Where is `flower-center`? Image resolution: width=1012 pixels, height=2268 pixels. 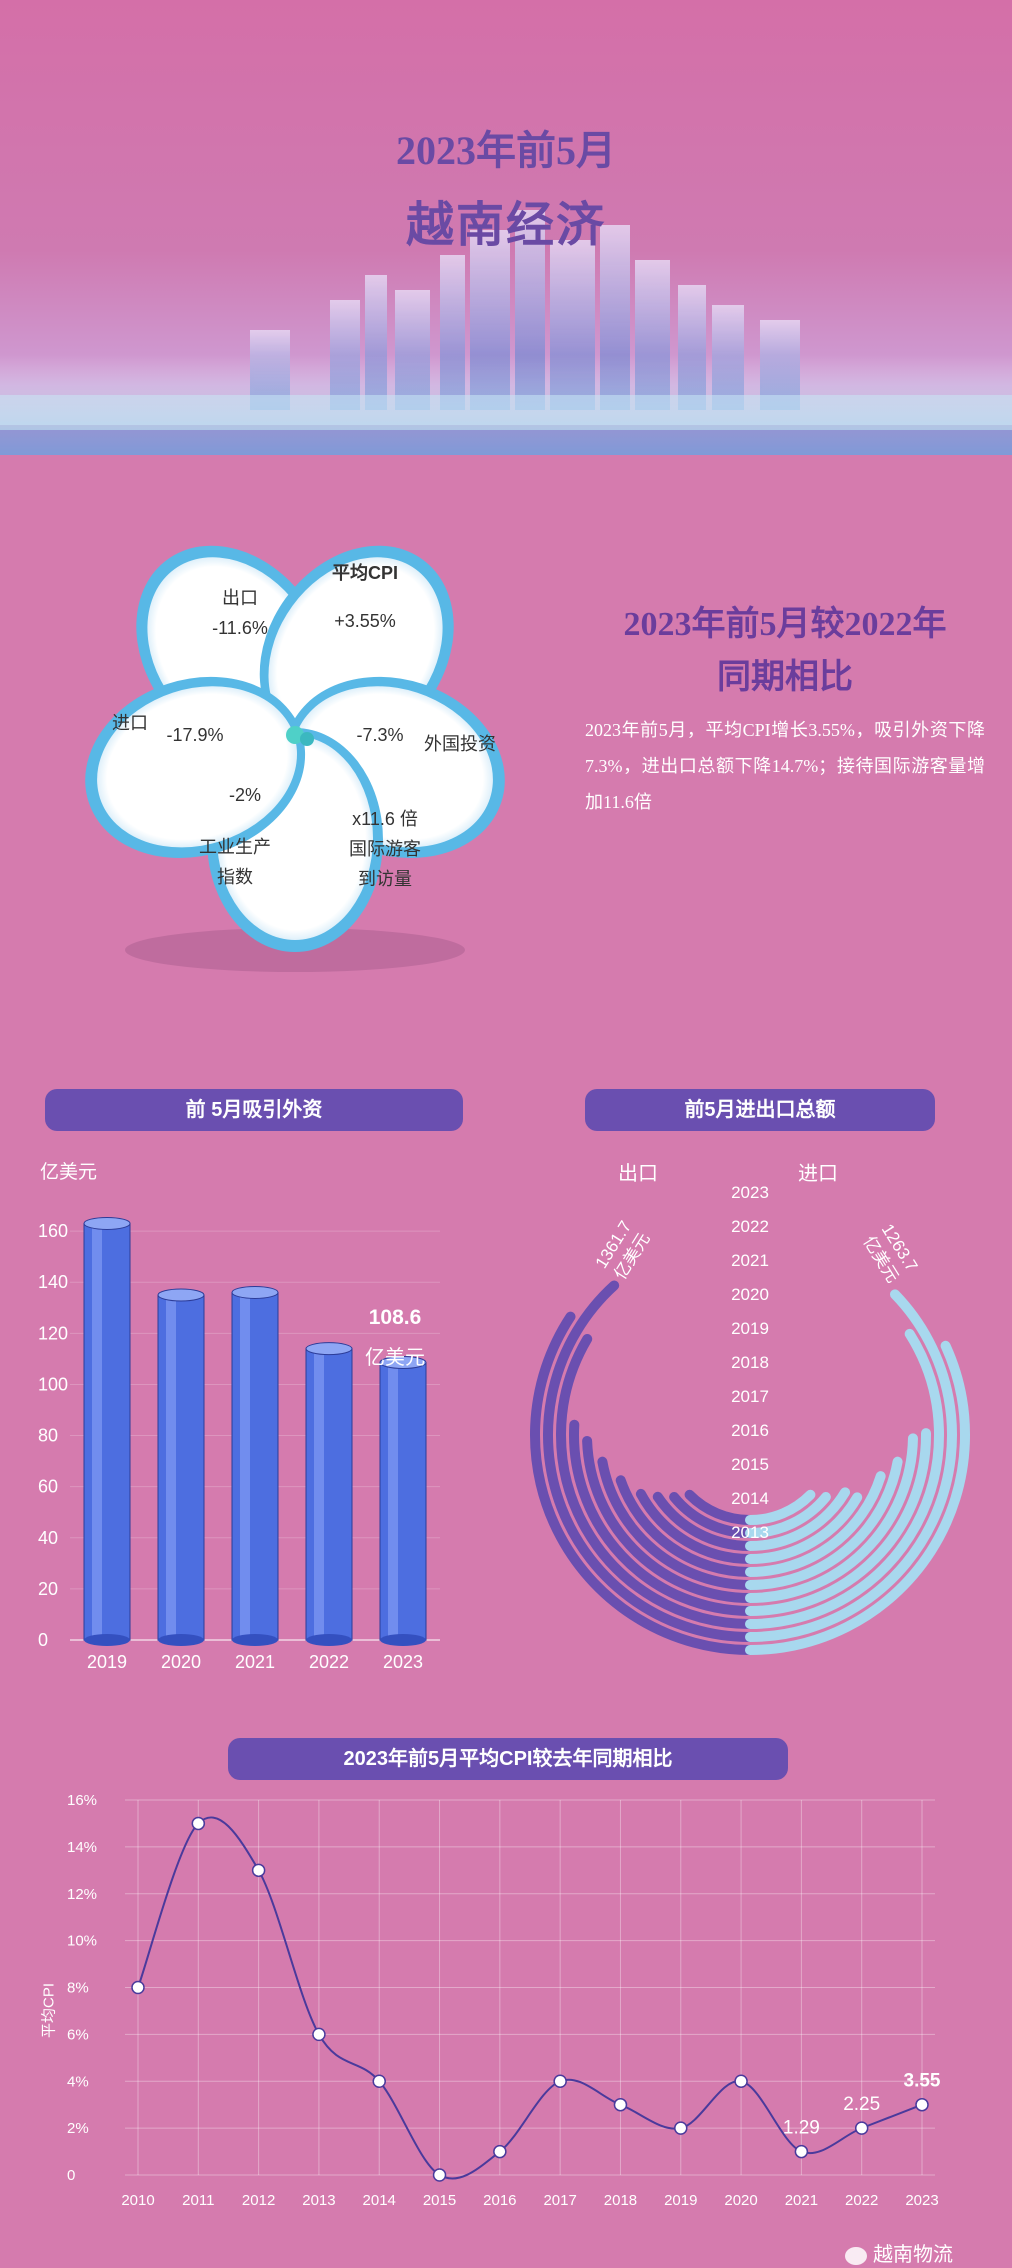 flower-center is located at coordinates (295, 735).